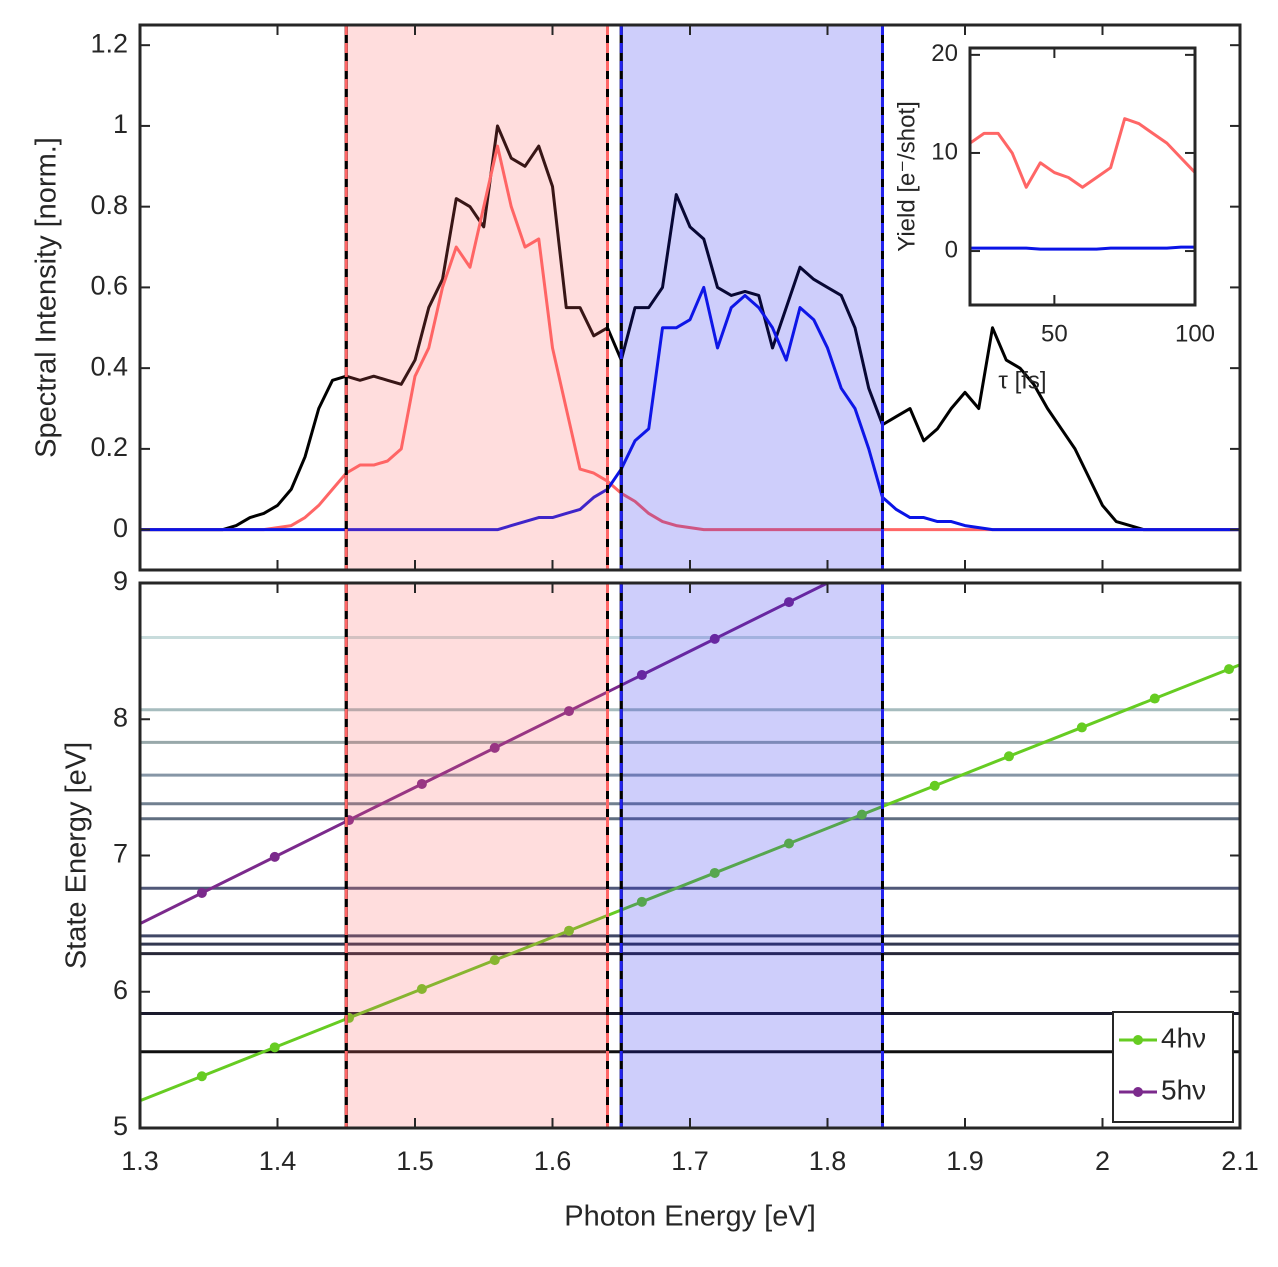 The height and width of the screenshot is (1267, 1278). What do you see at coordinates (944, 53) in the screenshot?
I see `y-tick-label: 20` at bounding box center [944, 53].